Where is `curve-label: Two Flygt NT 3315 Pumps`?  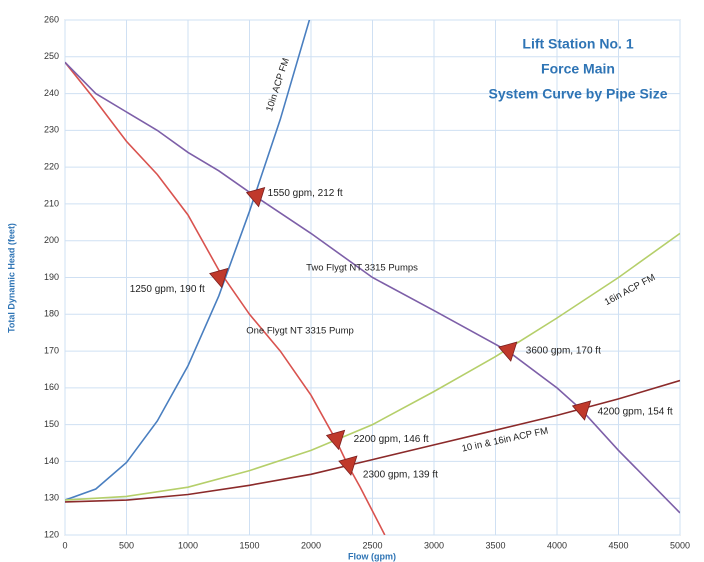 curve-label: Two Flygt NT 3315 Pumps is located at coordinates (362, 268).